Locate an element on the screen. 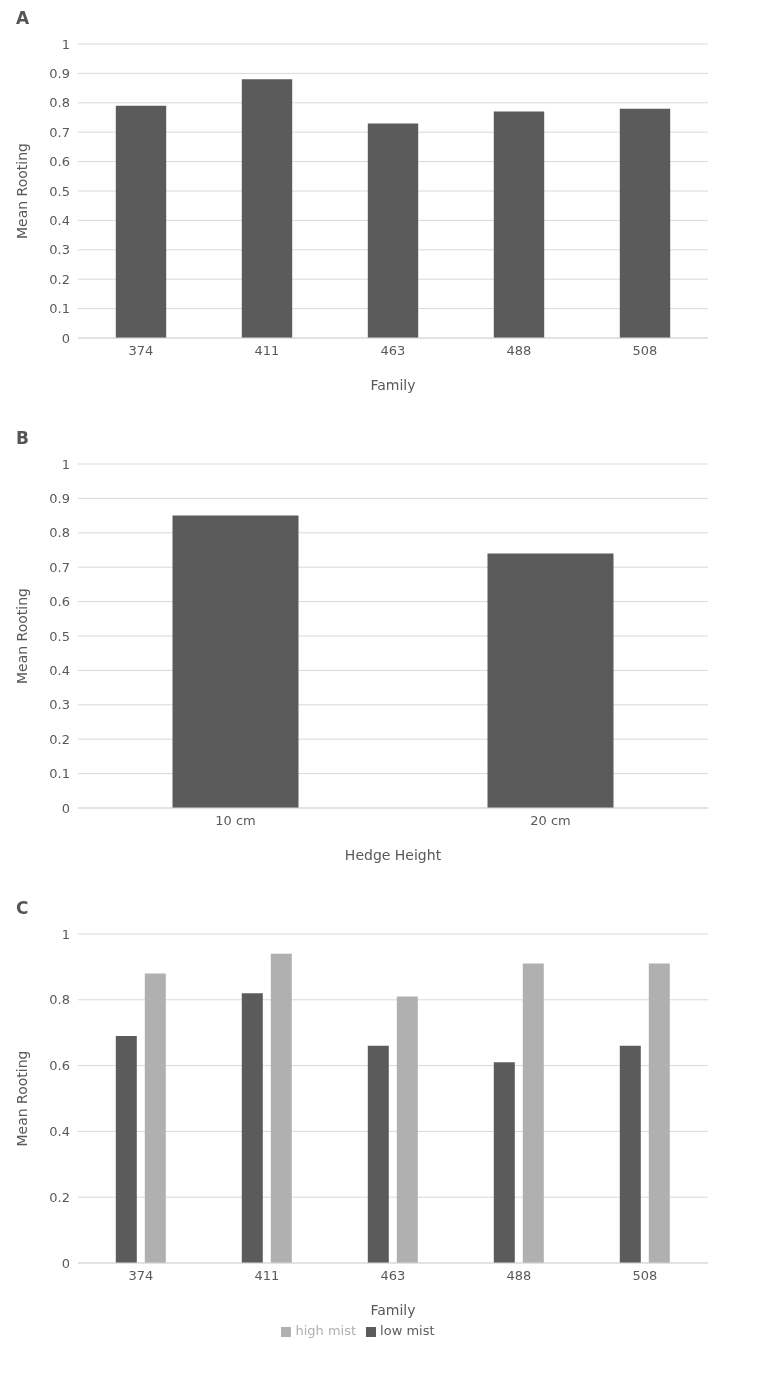 The image size is (761, 1385). legend-label: low mist is located at coordinates (407, 1330).